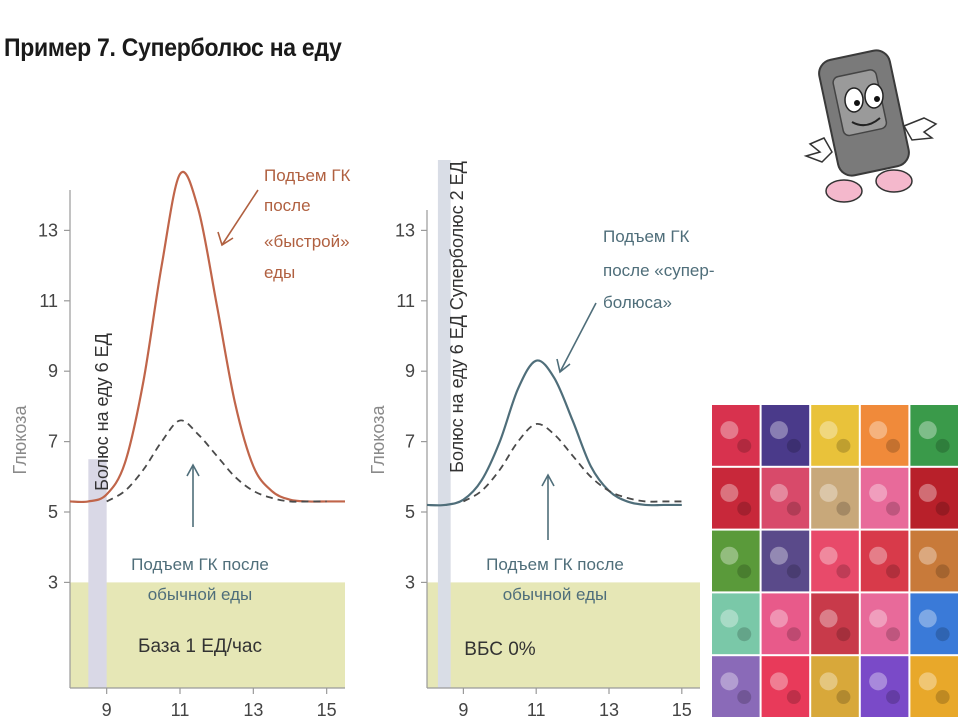 Image resolution: width=960 pixels, height=720 pixels. Describe the element at coordinates (200, 646) in the screenshot. I see `basal-label: База 1 ЕД/час` at that location.